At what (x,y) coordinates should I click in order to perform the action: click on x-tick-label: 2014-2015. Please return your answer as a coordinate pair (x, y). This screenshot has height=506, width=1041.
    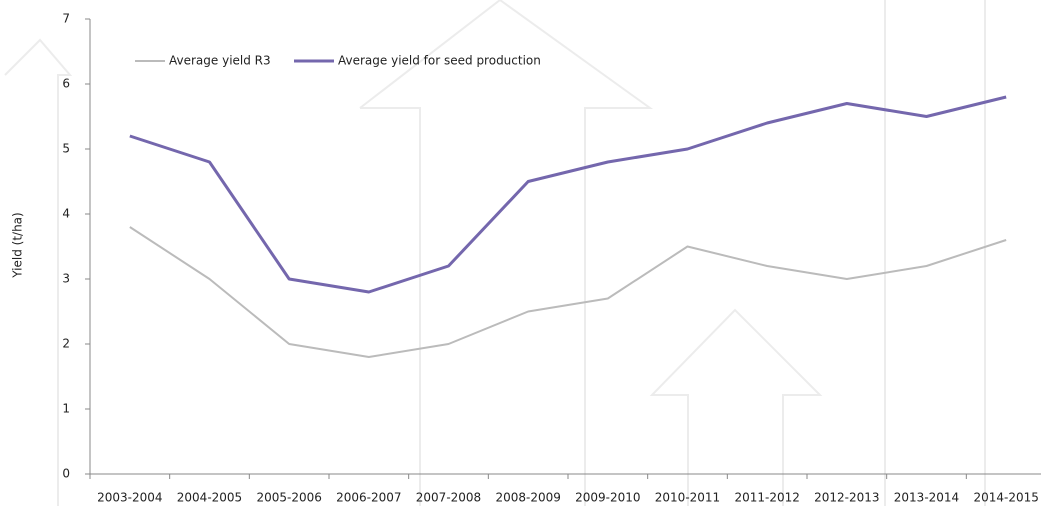
    Looking at the image, I should click on (1005, 498).